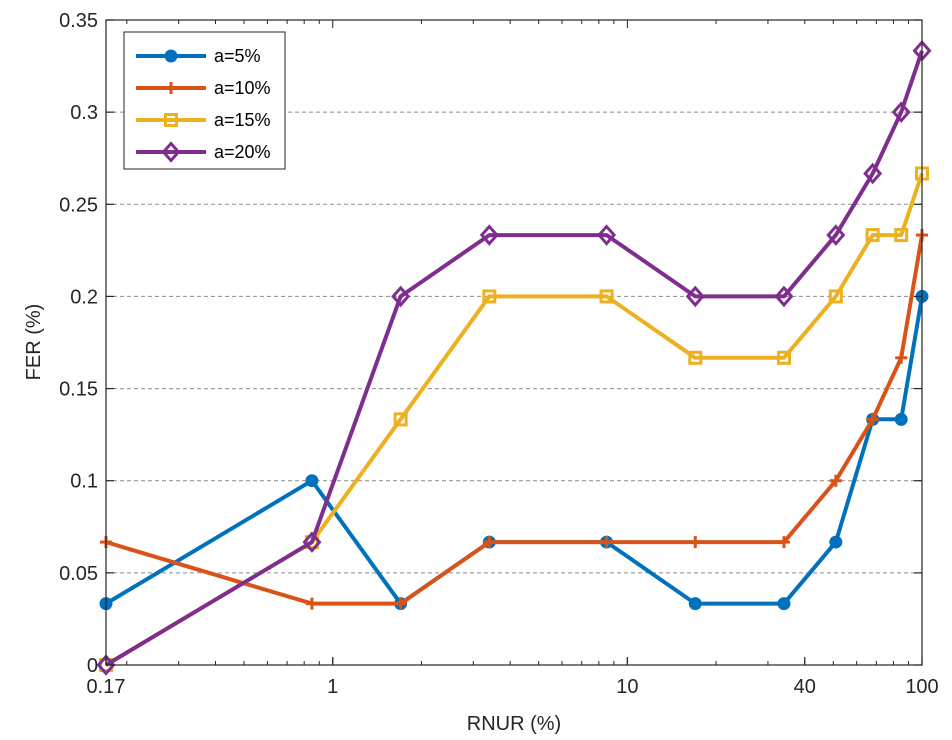 Image resolution: width=952 pixels, height=740 pixels. Describe the element at coordinates (203, 152) in the screenshot. I see `legend-entry: a=20%` at that location.